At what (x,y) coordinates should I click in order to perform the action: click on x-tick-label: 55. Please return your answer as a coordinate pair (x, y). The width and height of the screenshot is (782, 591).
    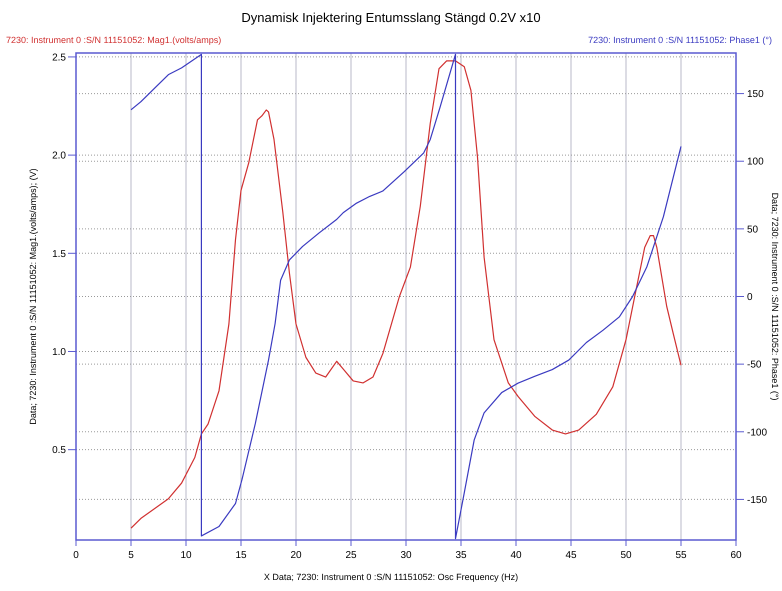
    Looking at the image, I should click on (681, 555).